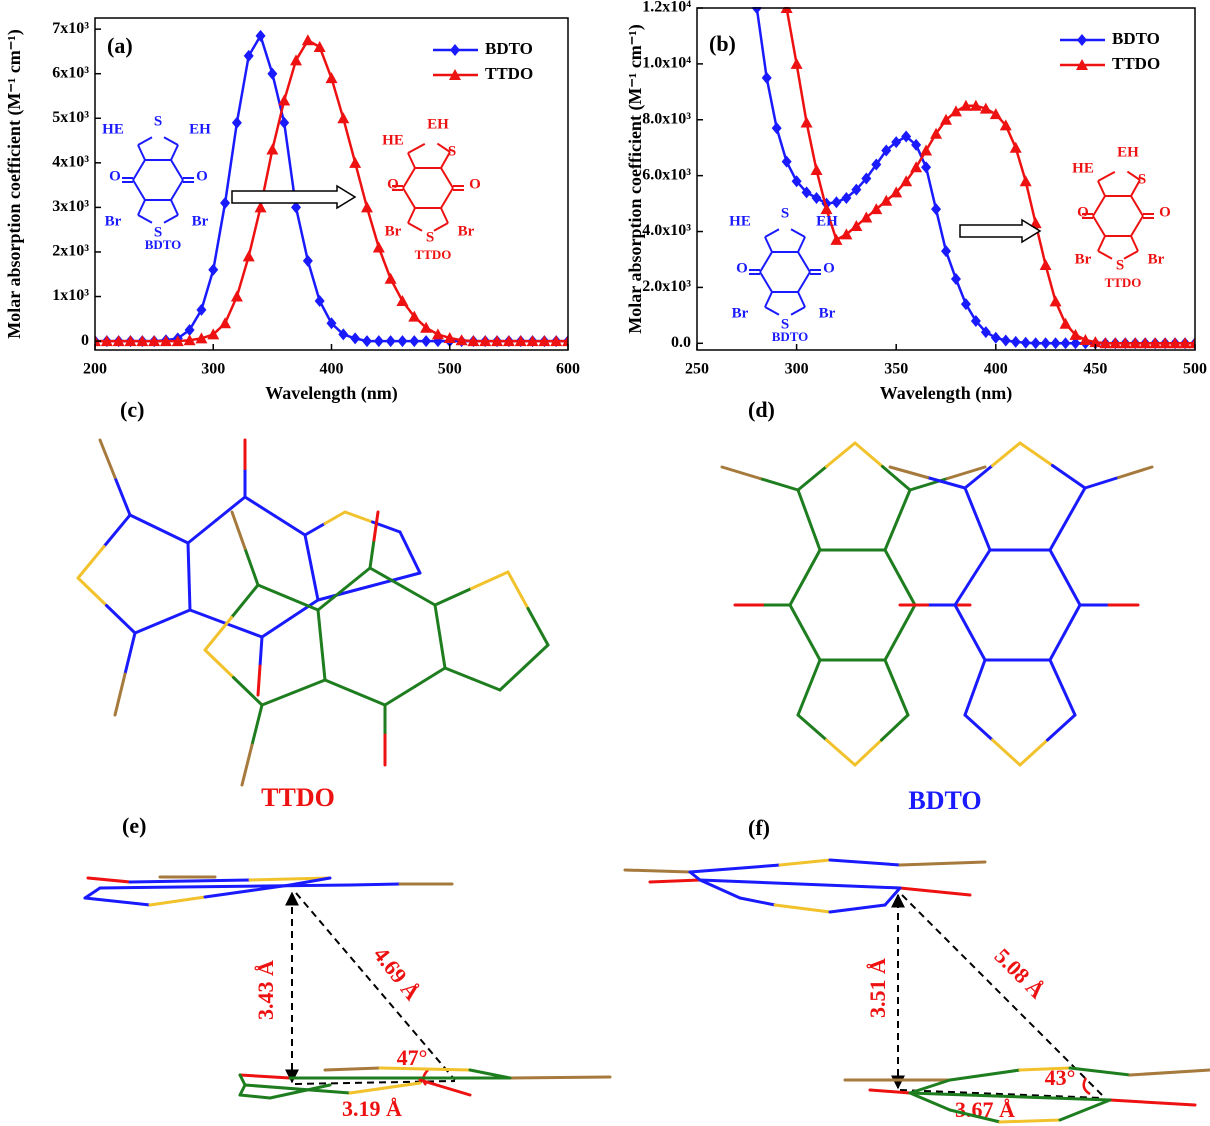  I want to click on y-tick-label: 5x10³, so click(70, 117).